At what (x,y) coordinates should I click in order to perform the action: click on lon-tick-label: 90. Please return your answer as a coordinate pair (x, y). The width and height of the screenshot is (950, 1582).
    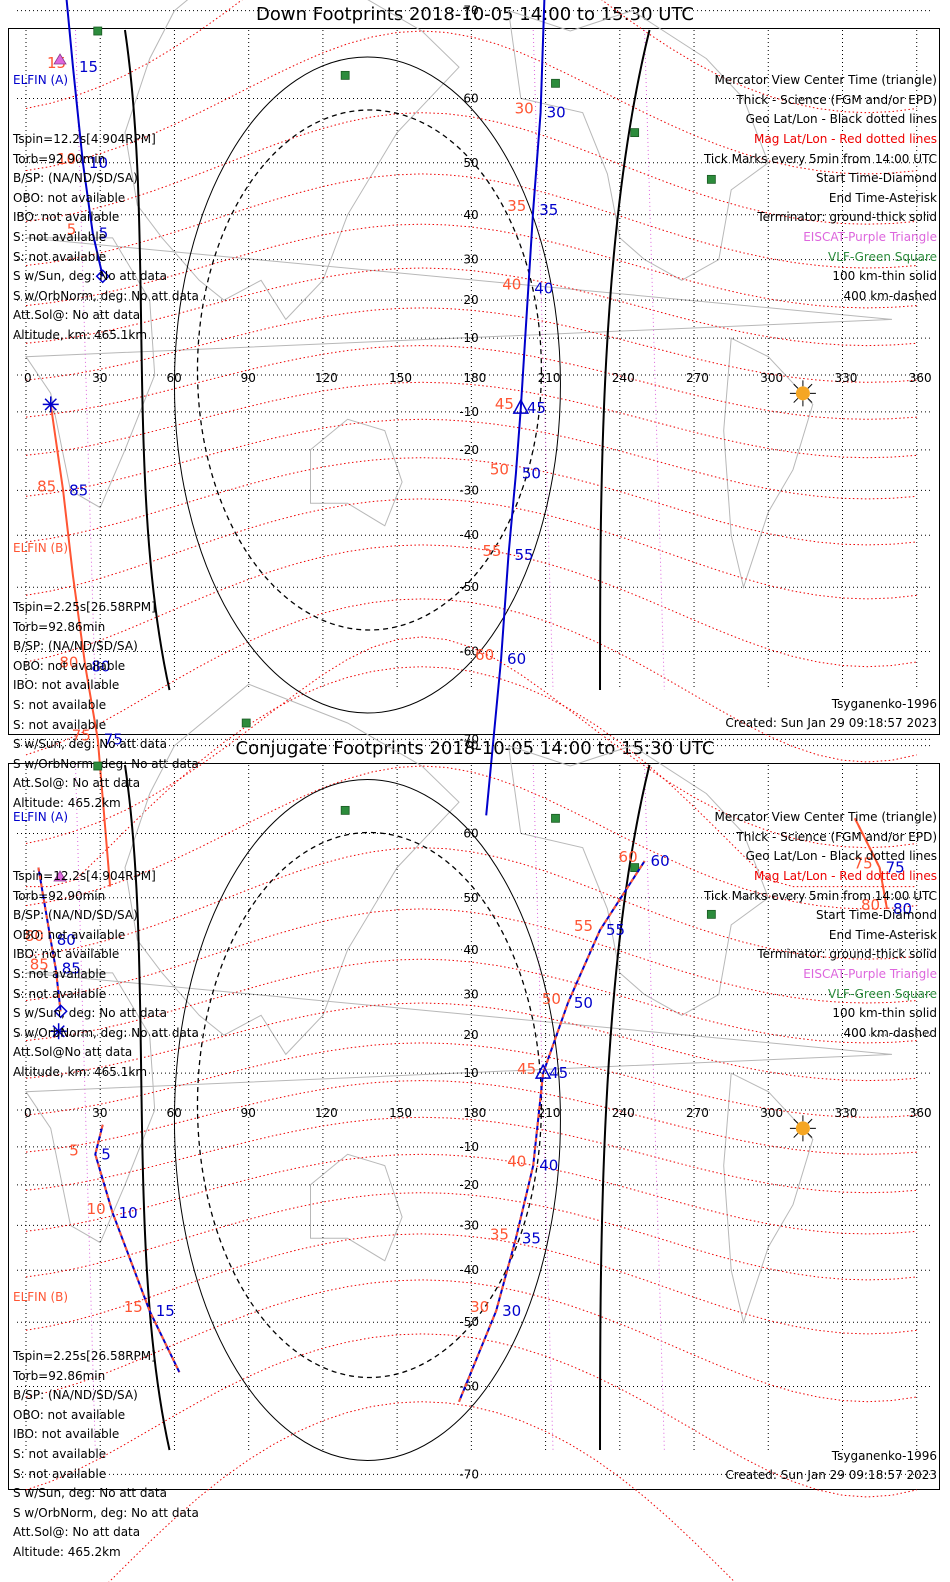
    Looking at the image, I should click on (248, 1113).